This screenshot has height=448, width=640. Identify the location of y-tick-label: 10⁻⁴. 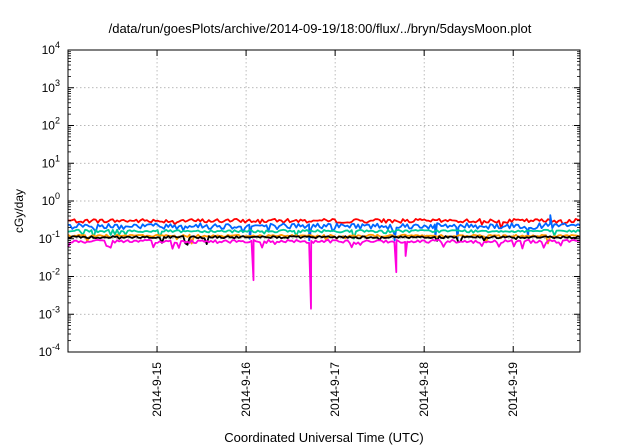
(49, 350).